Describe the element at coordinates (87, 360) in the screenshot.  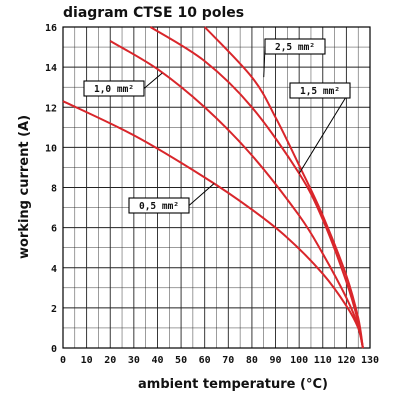
I see `x-tick-label: 10` at that location.